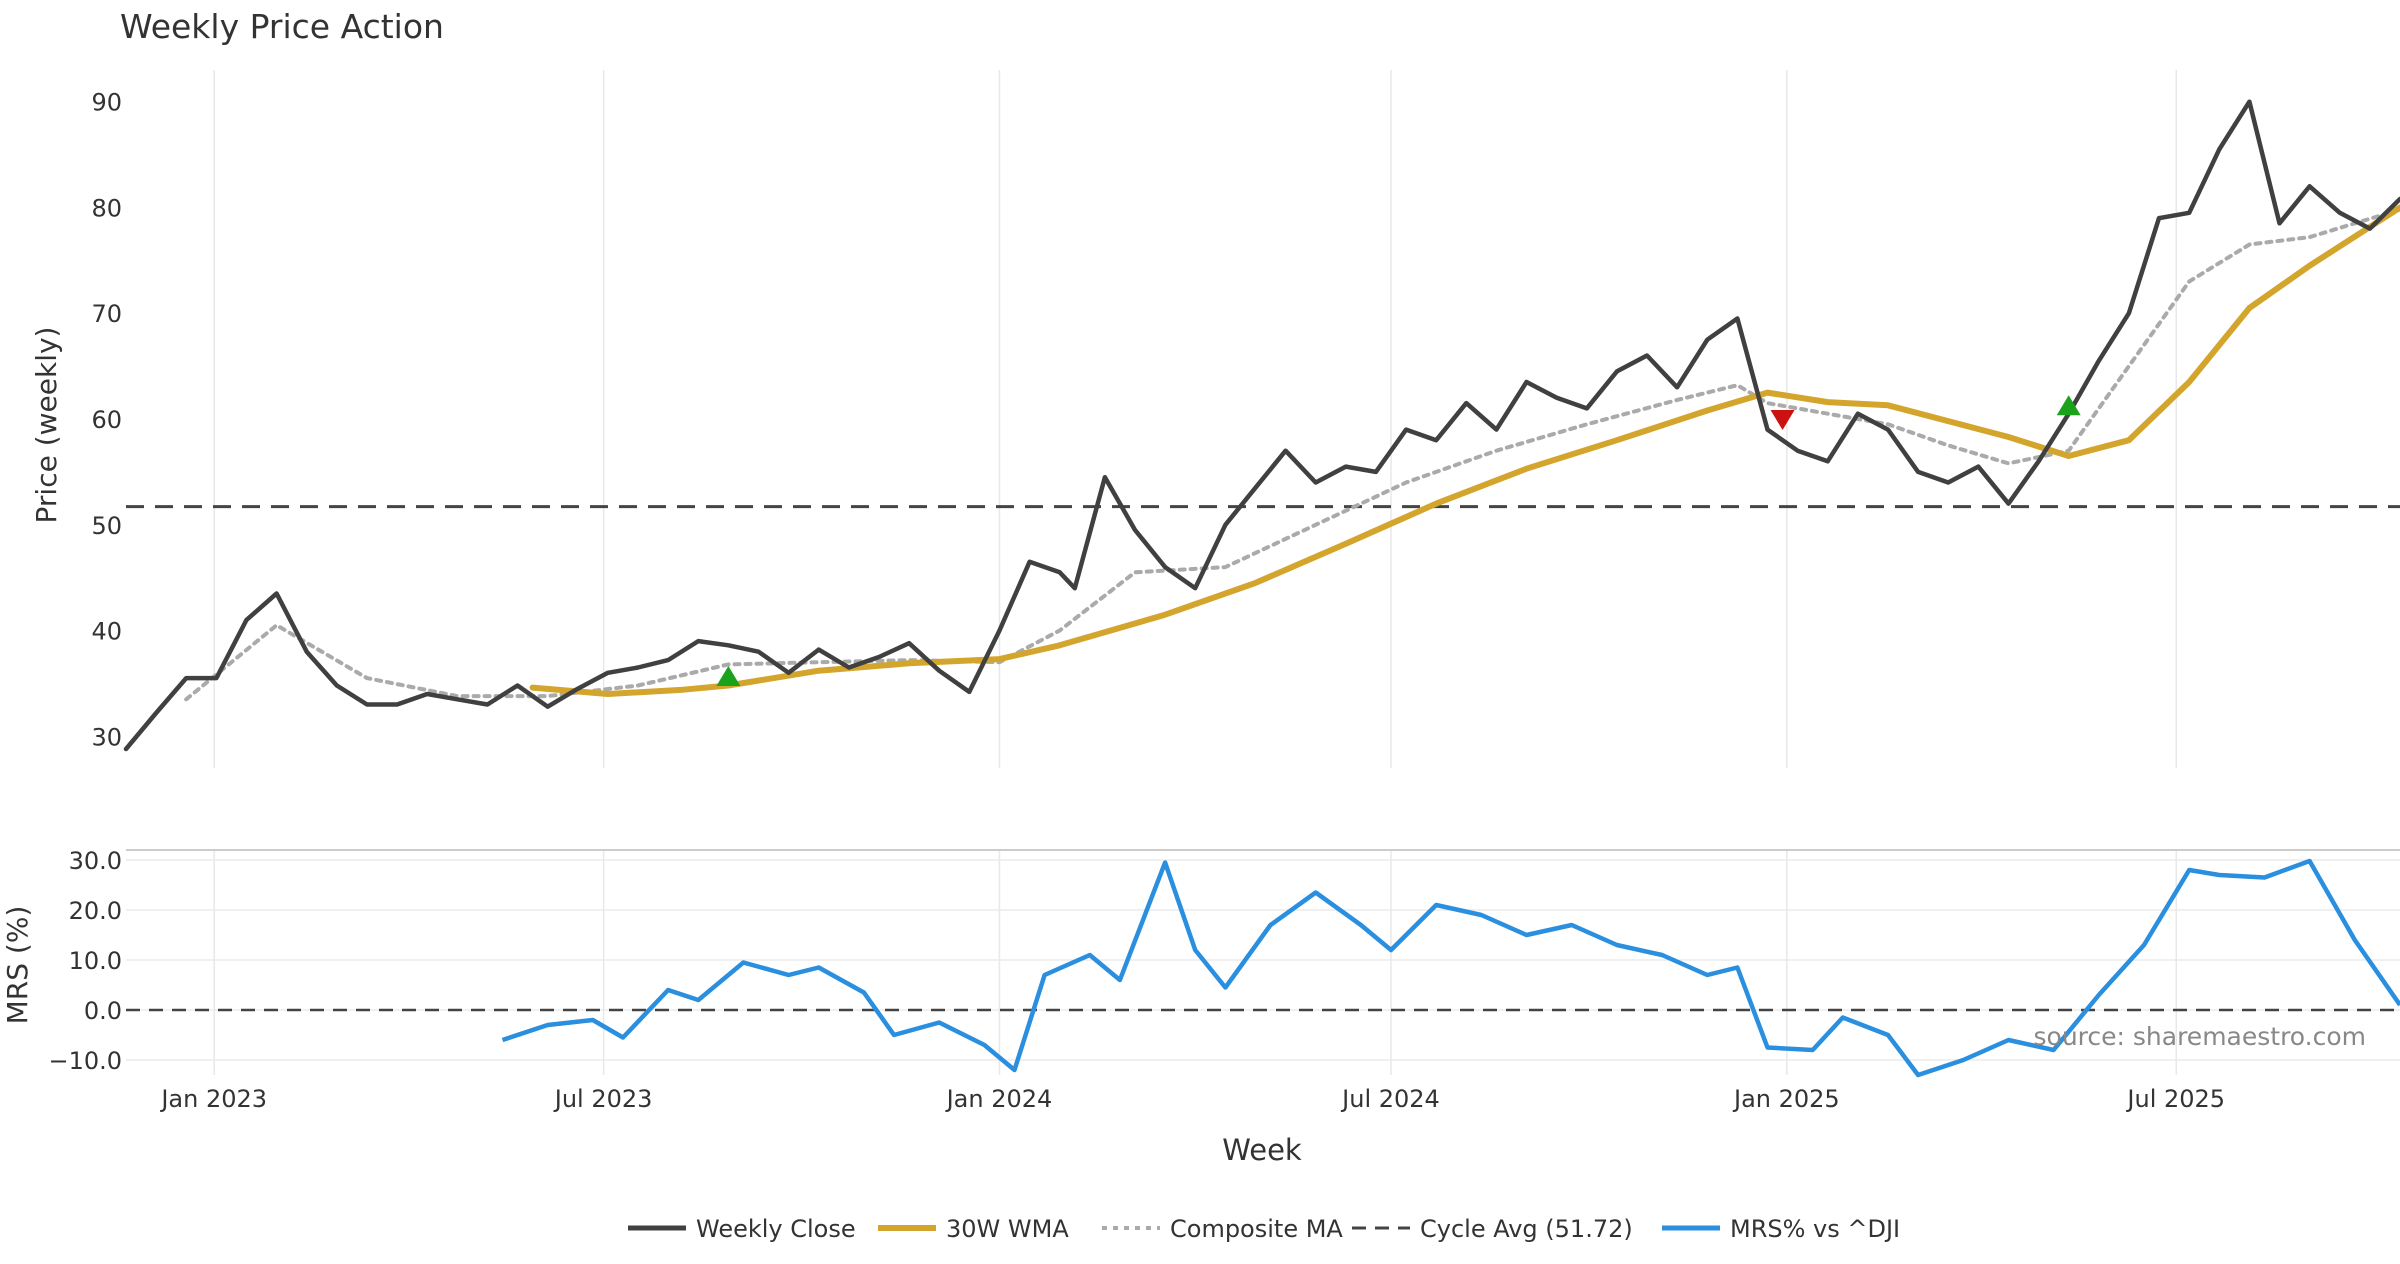 The image size is (2400, 1264). Describe the element at coordinates (213, 1099) in the screenshot. I see `x-tick-label: Jan 2023` at that location.